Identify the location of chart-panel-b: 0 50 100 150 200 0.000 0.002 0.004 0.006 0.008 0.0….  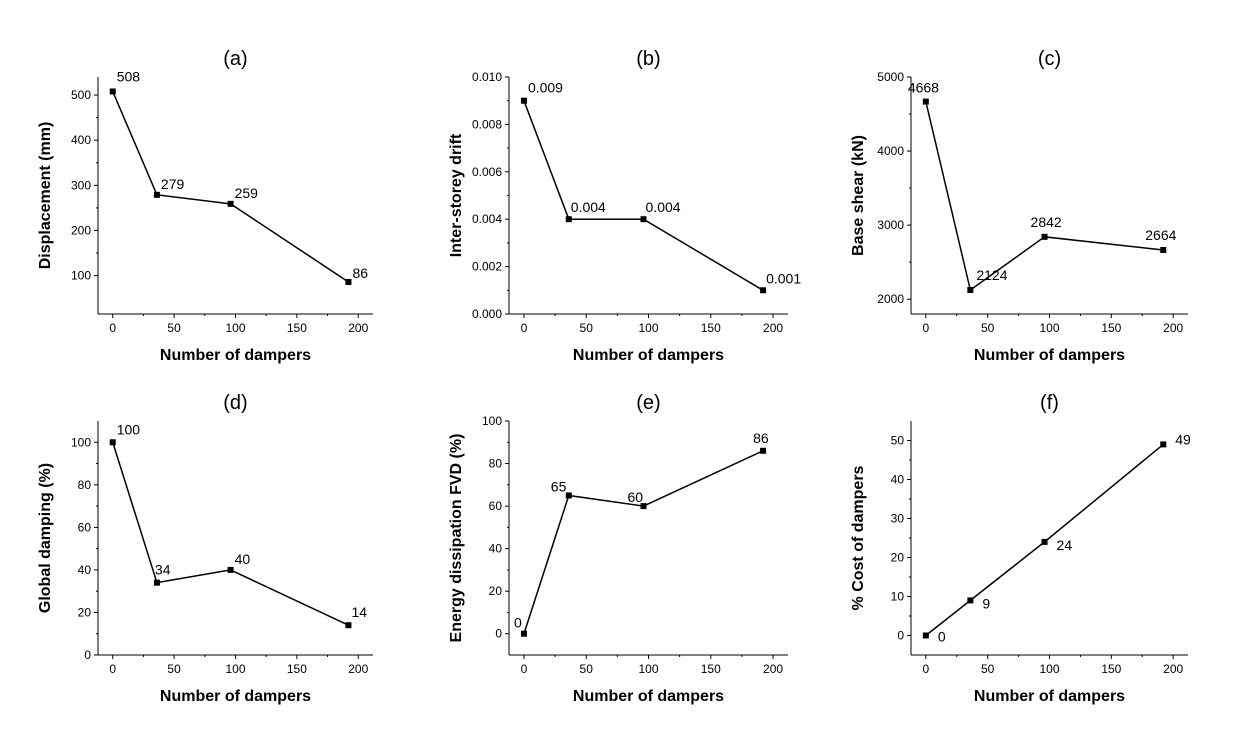
(624, 206).